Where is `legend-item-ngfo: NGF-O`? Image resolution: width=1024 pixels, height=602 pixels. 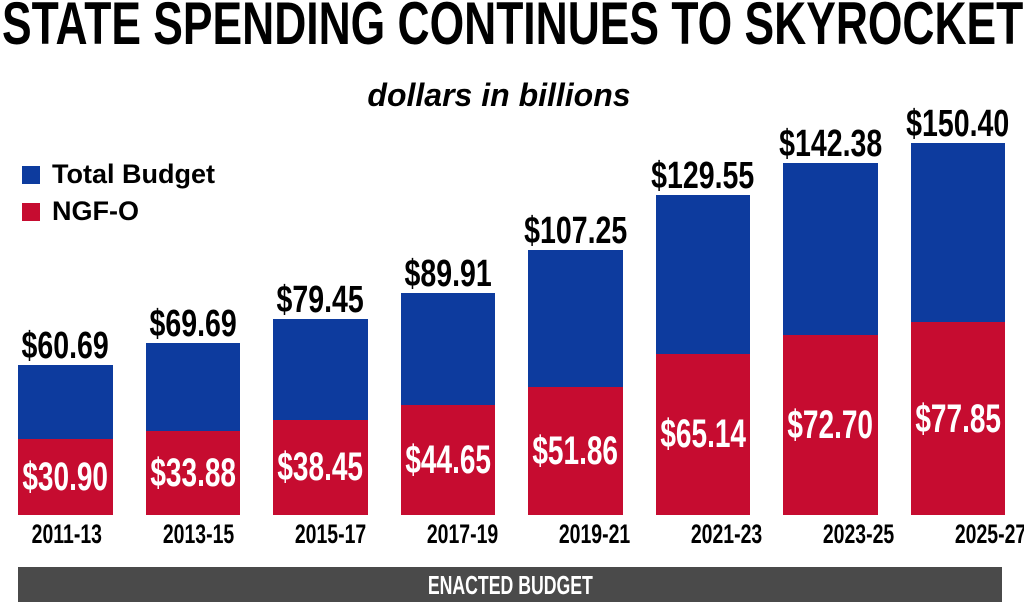 legend-item-ngfo: NGF-O is located at coordinates (118, 211).